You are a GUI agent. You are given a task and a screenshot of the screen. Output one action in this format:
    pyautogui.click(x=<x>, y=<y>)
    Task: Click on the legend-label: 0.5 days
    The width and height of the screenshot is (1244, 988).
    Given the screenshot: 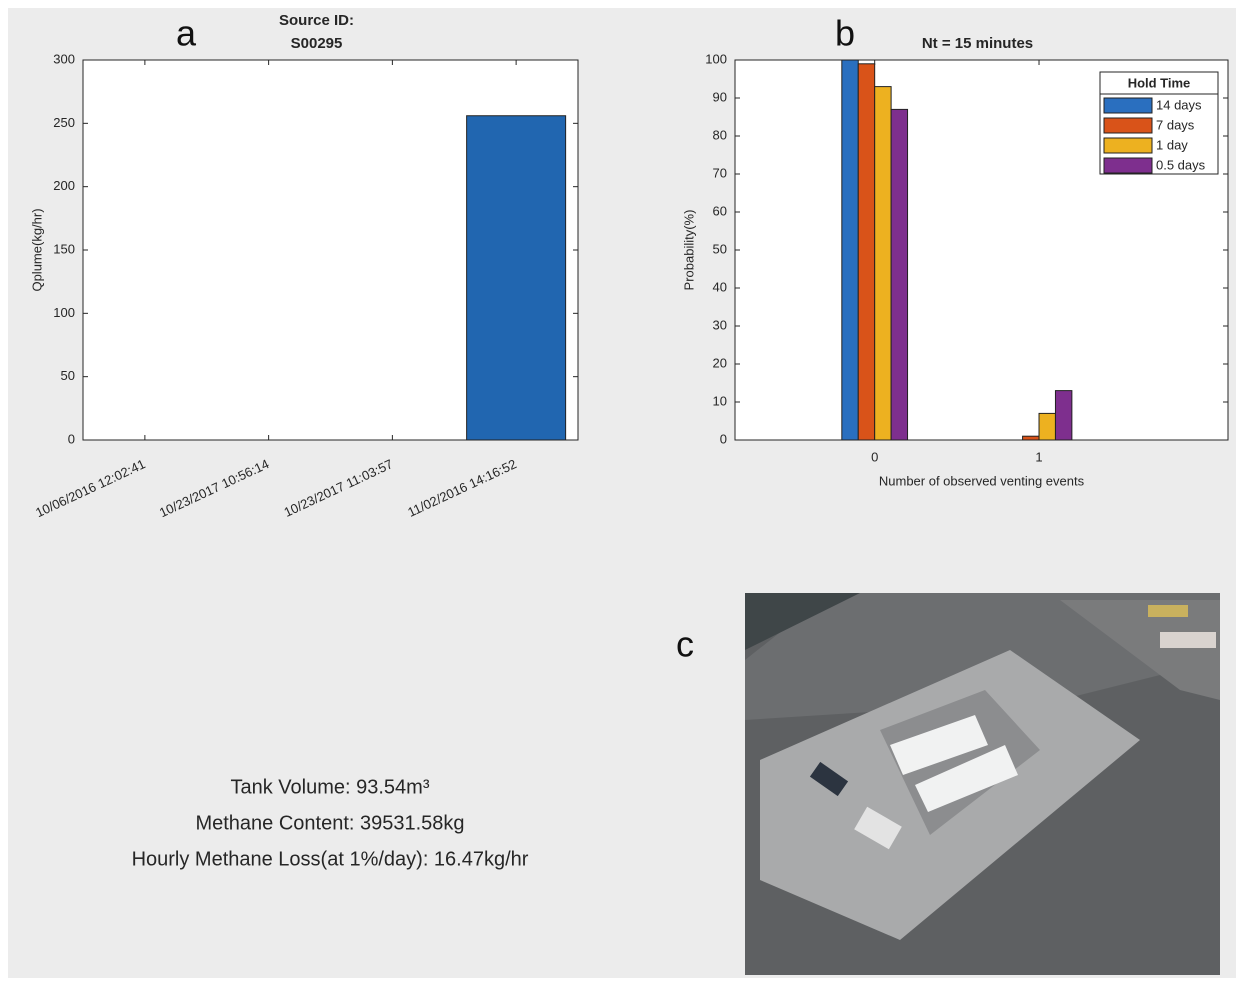 What is the action you would take?
    pyautogui.click(x=1181, y=164)
    